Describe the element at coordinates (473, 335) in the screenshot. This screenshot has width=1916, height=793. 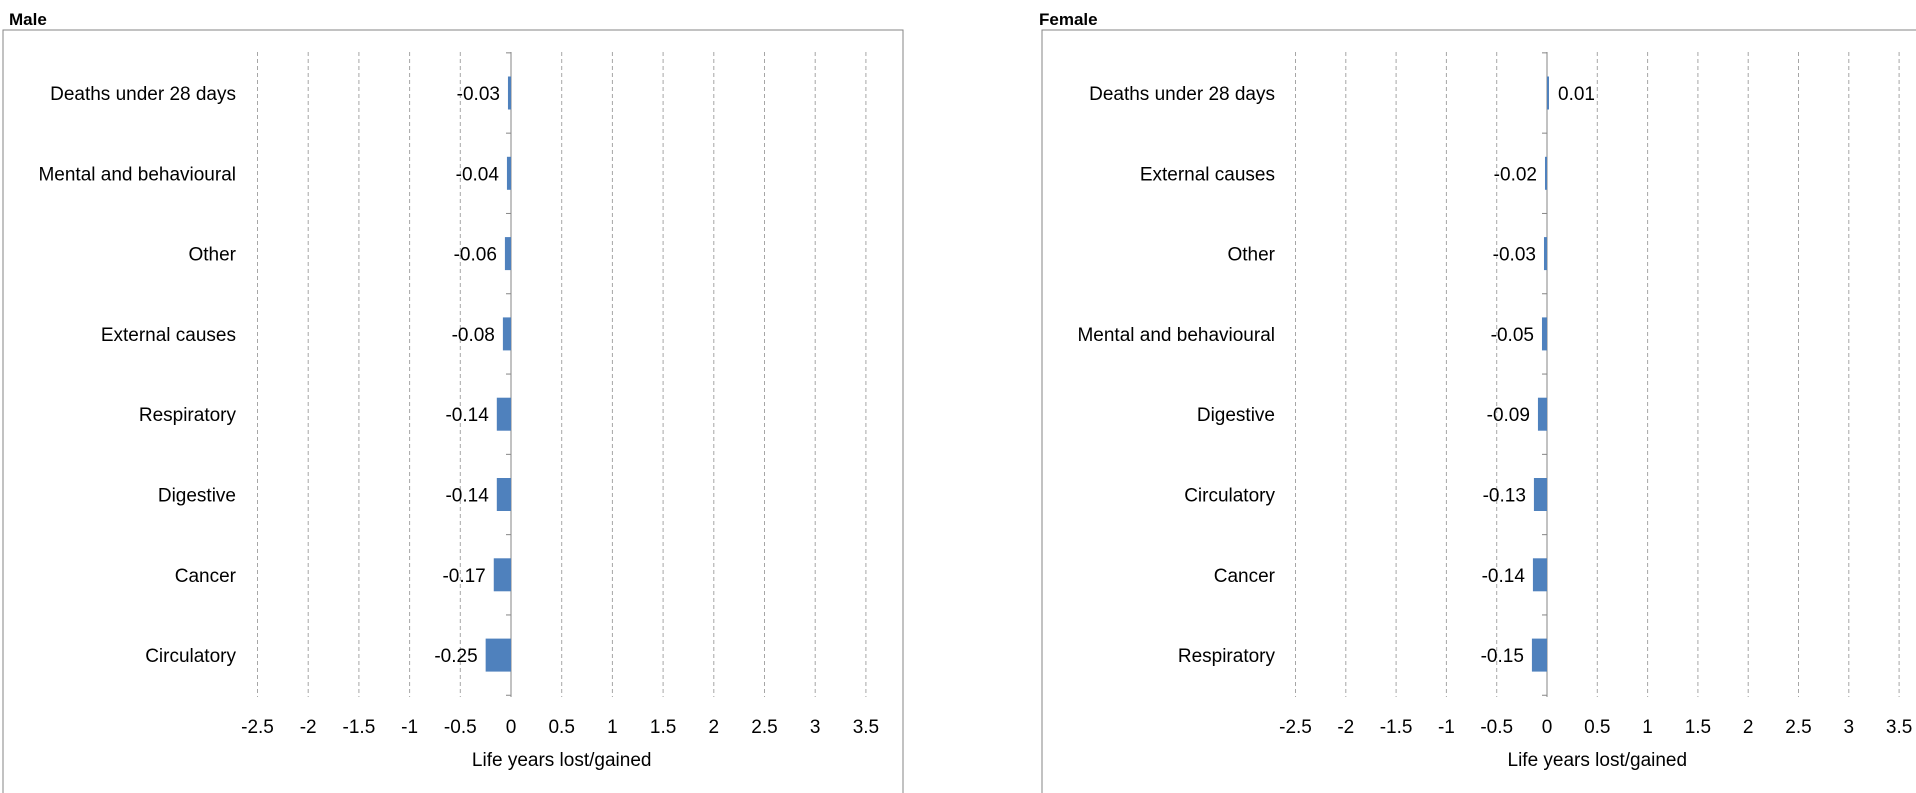
I see `male-data-label: -0.08` at that location.